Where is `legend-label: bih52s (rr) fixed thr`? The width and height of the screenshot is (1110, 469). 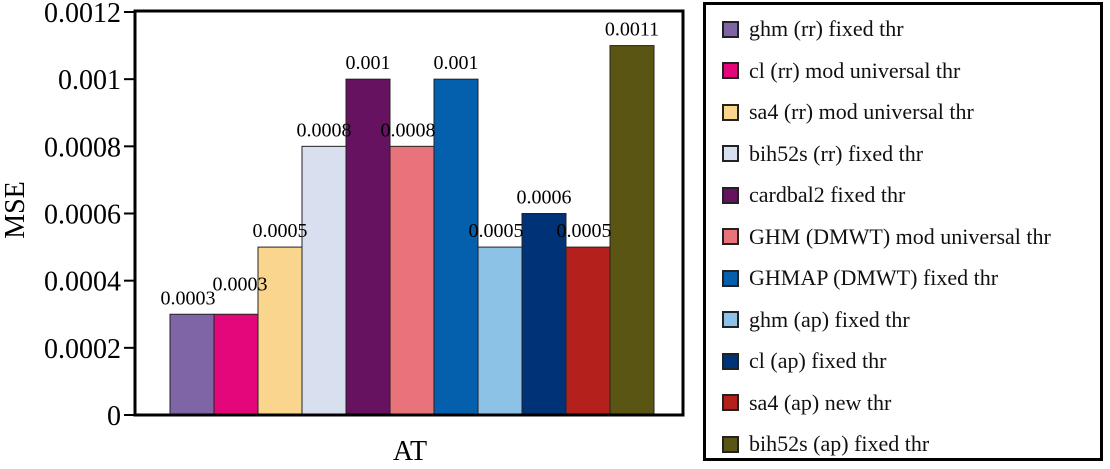
legend-label: bih52s (rr) fixed thr is located at coordinates (836, 153).